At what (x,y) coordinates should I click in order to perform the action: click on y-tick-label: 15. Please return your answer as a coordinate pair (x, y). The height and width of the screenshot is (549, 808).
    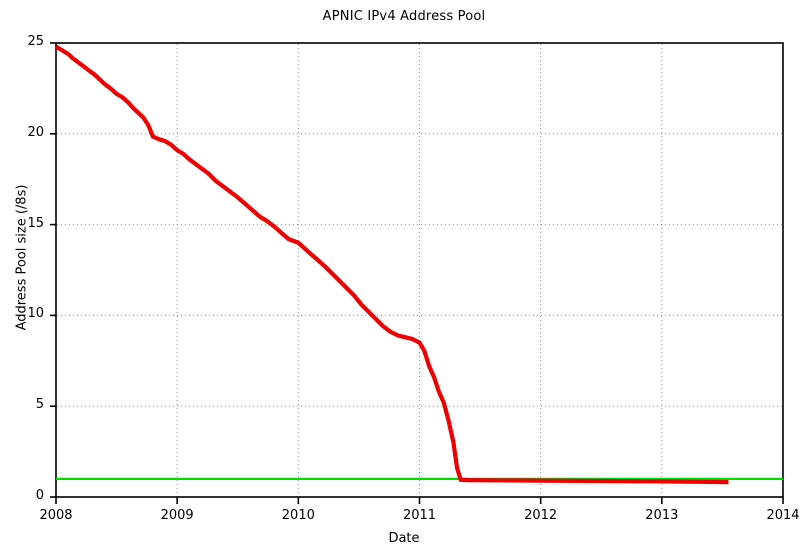
    Looking at the image, I should click on (35, 223).